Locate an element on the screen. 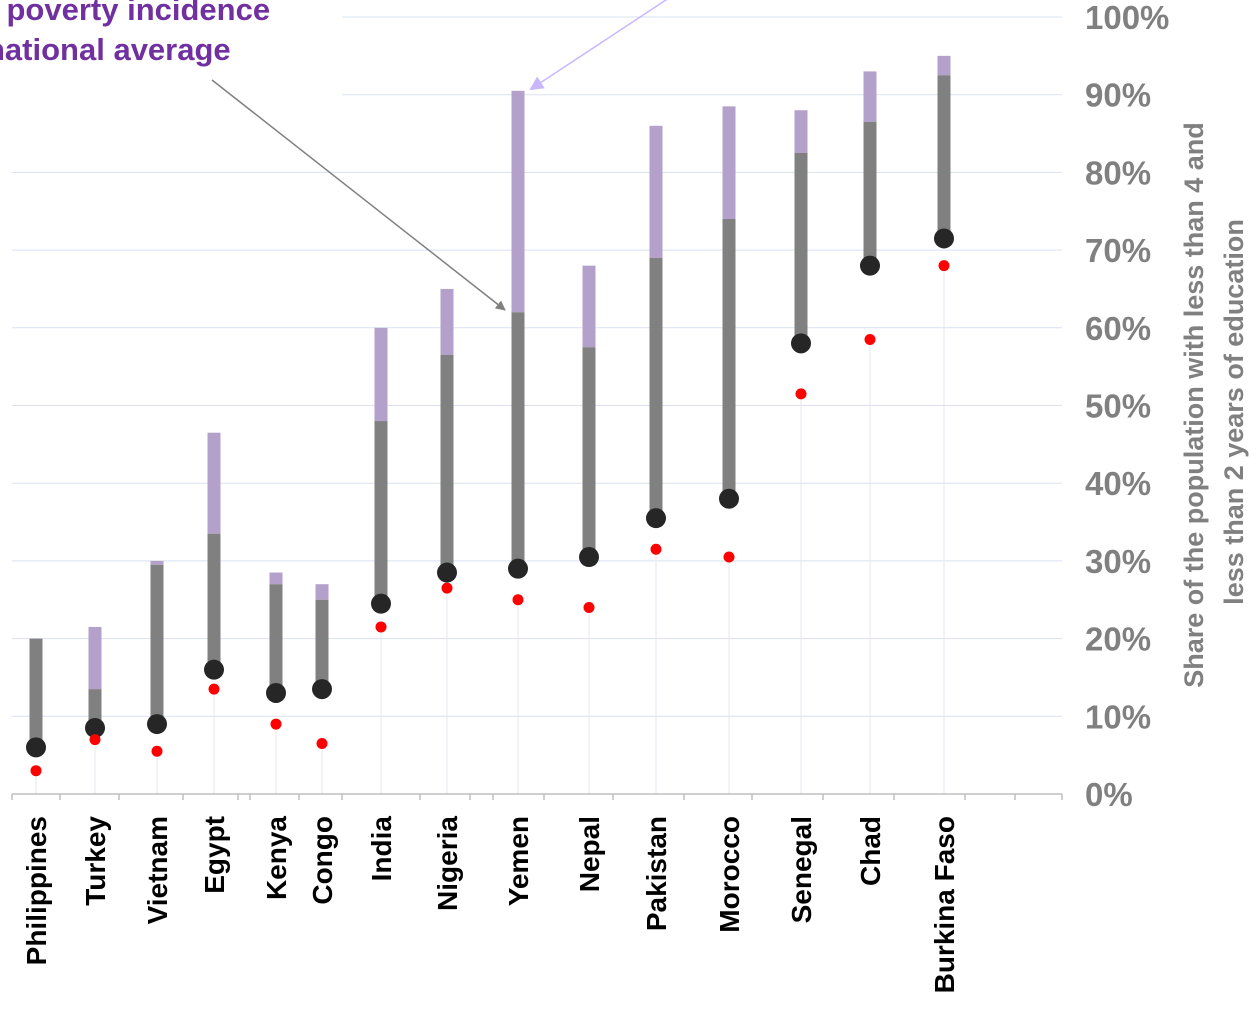  category-label: Nepal is located at coordinates (589, 854).